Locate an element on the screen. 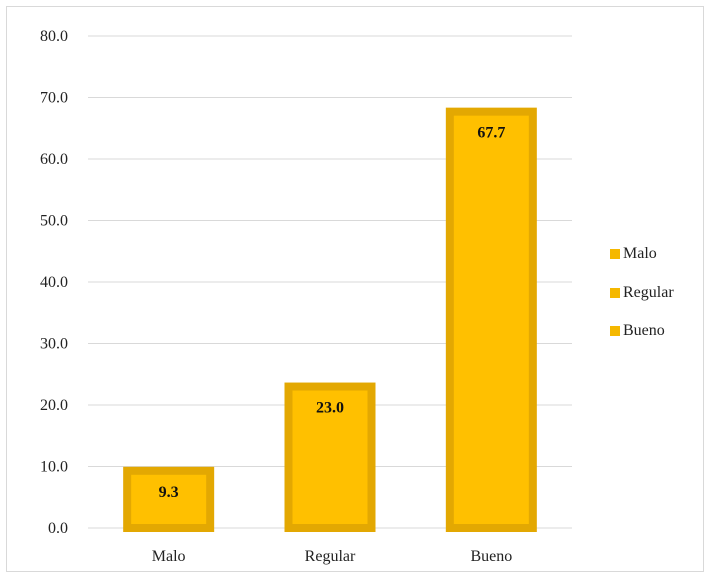  legend-item-bueno: Bueno is located at coordinates (642, 331).